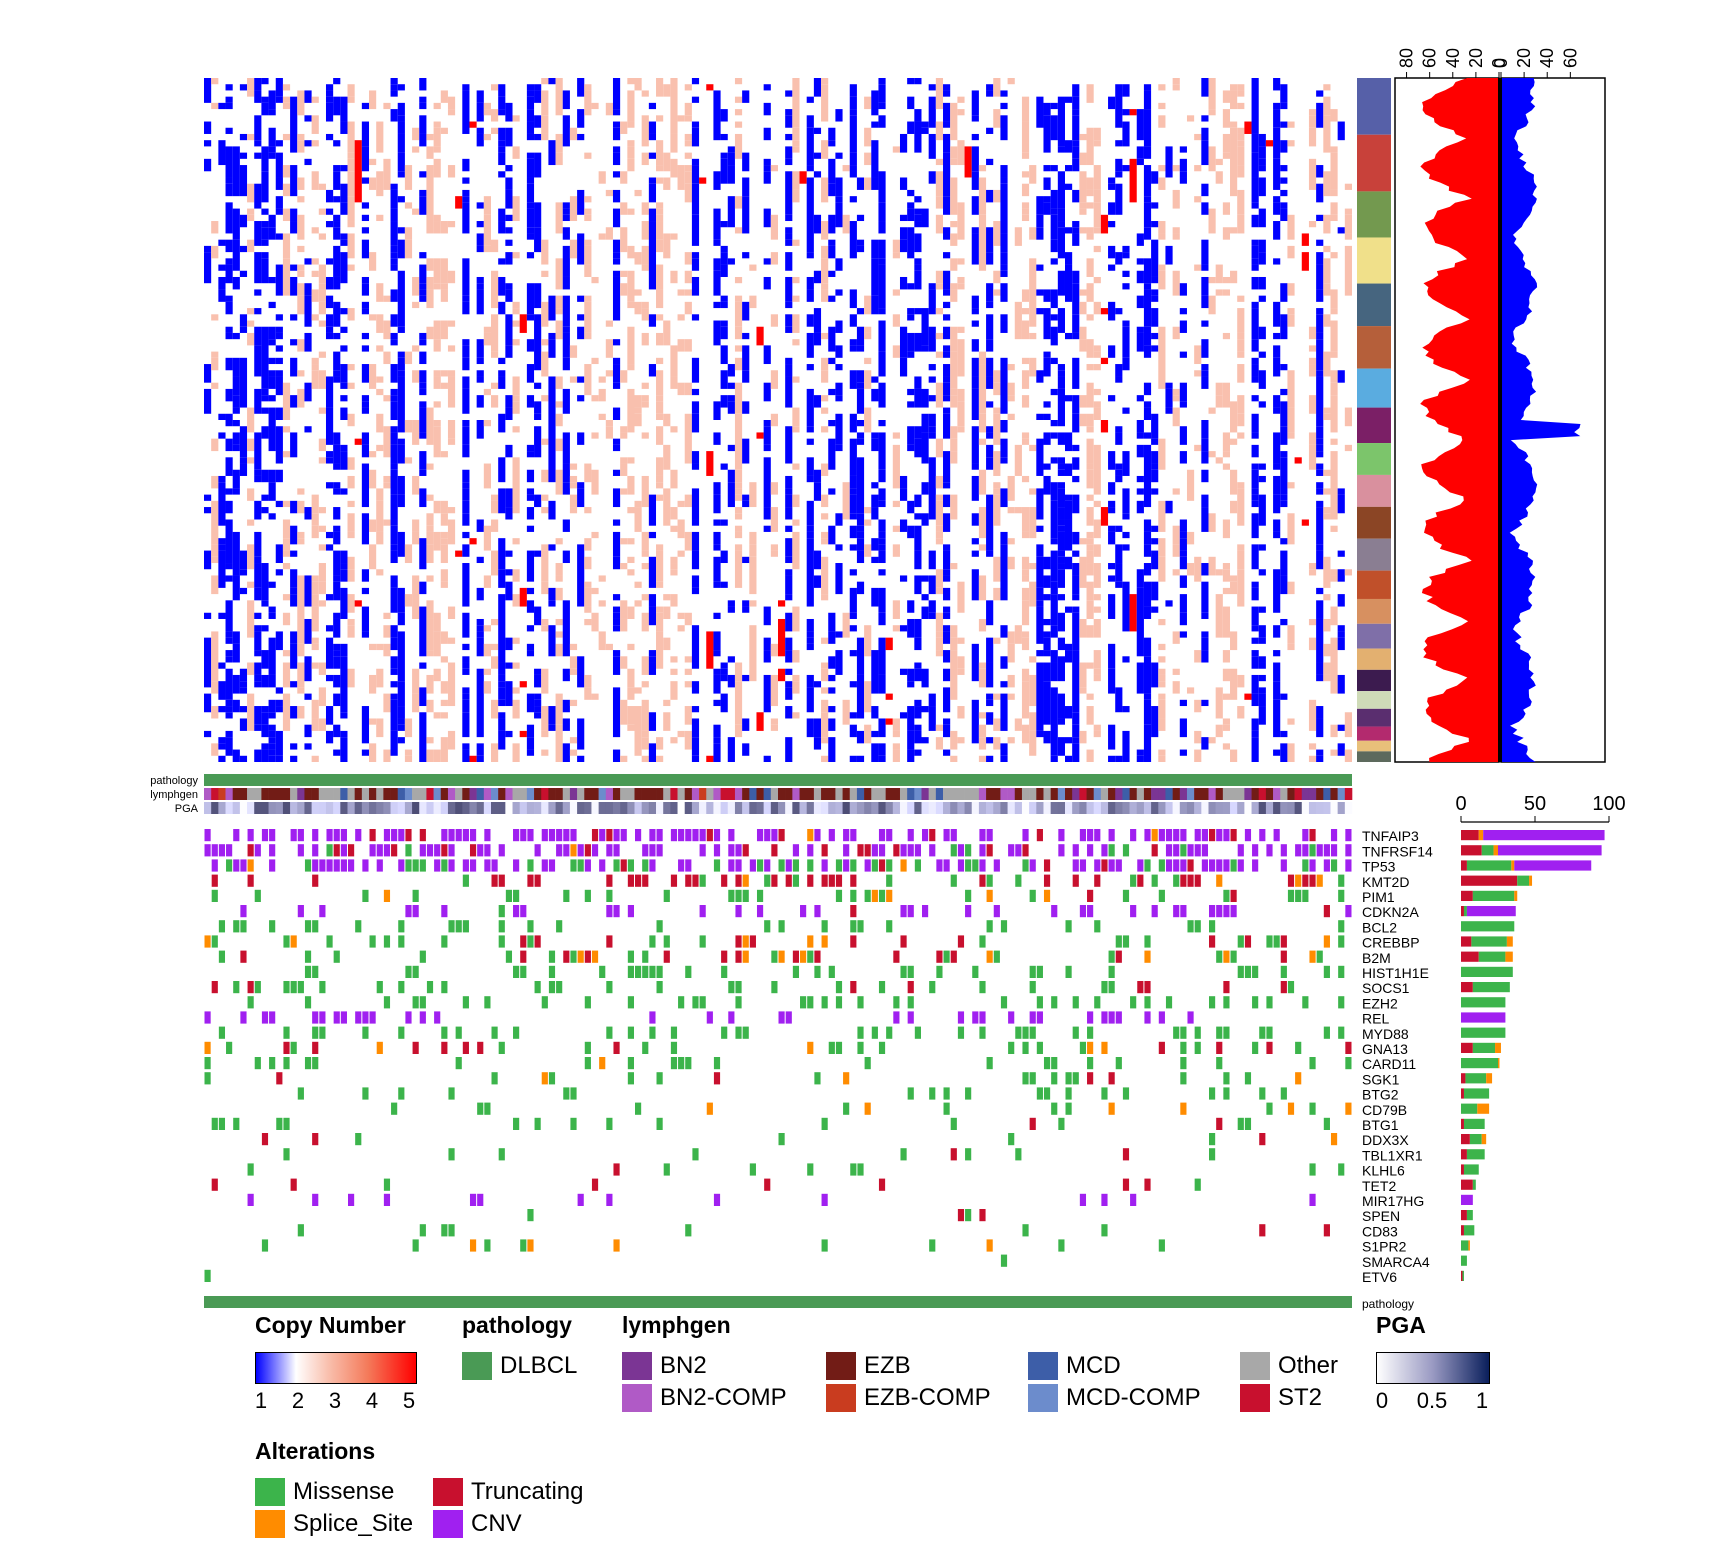 The width and height of the screenshot is (1728, 1556). What do you see at coordinates (537, 1362) in the screenshot?
I see `legend-pathology: pathology DLBCL` at bounding box center [537, 1362].